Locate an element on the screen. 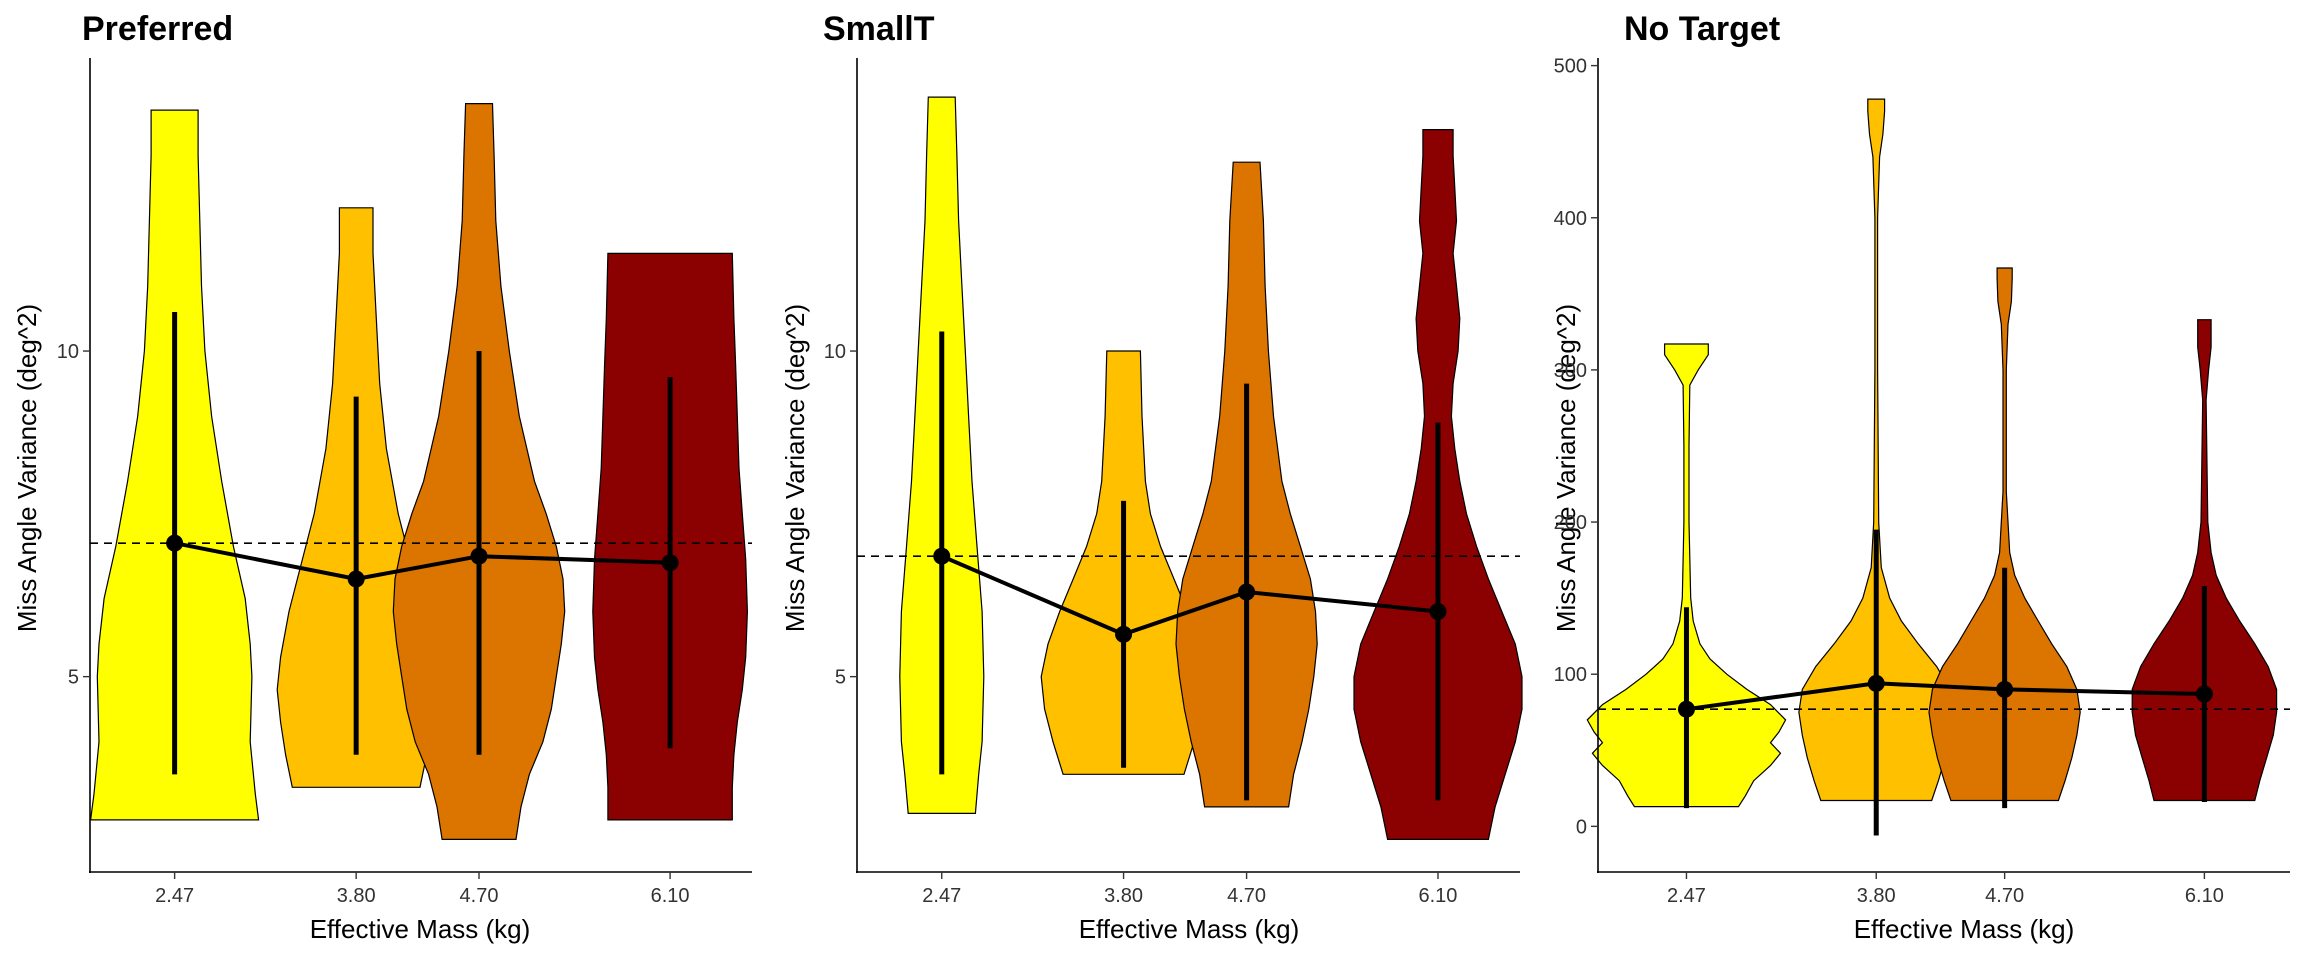 Image resolution: width=2304 pixels, height=960 pixels. violin-2.47 is located at coordinates (1686, 575).